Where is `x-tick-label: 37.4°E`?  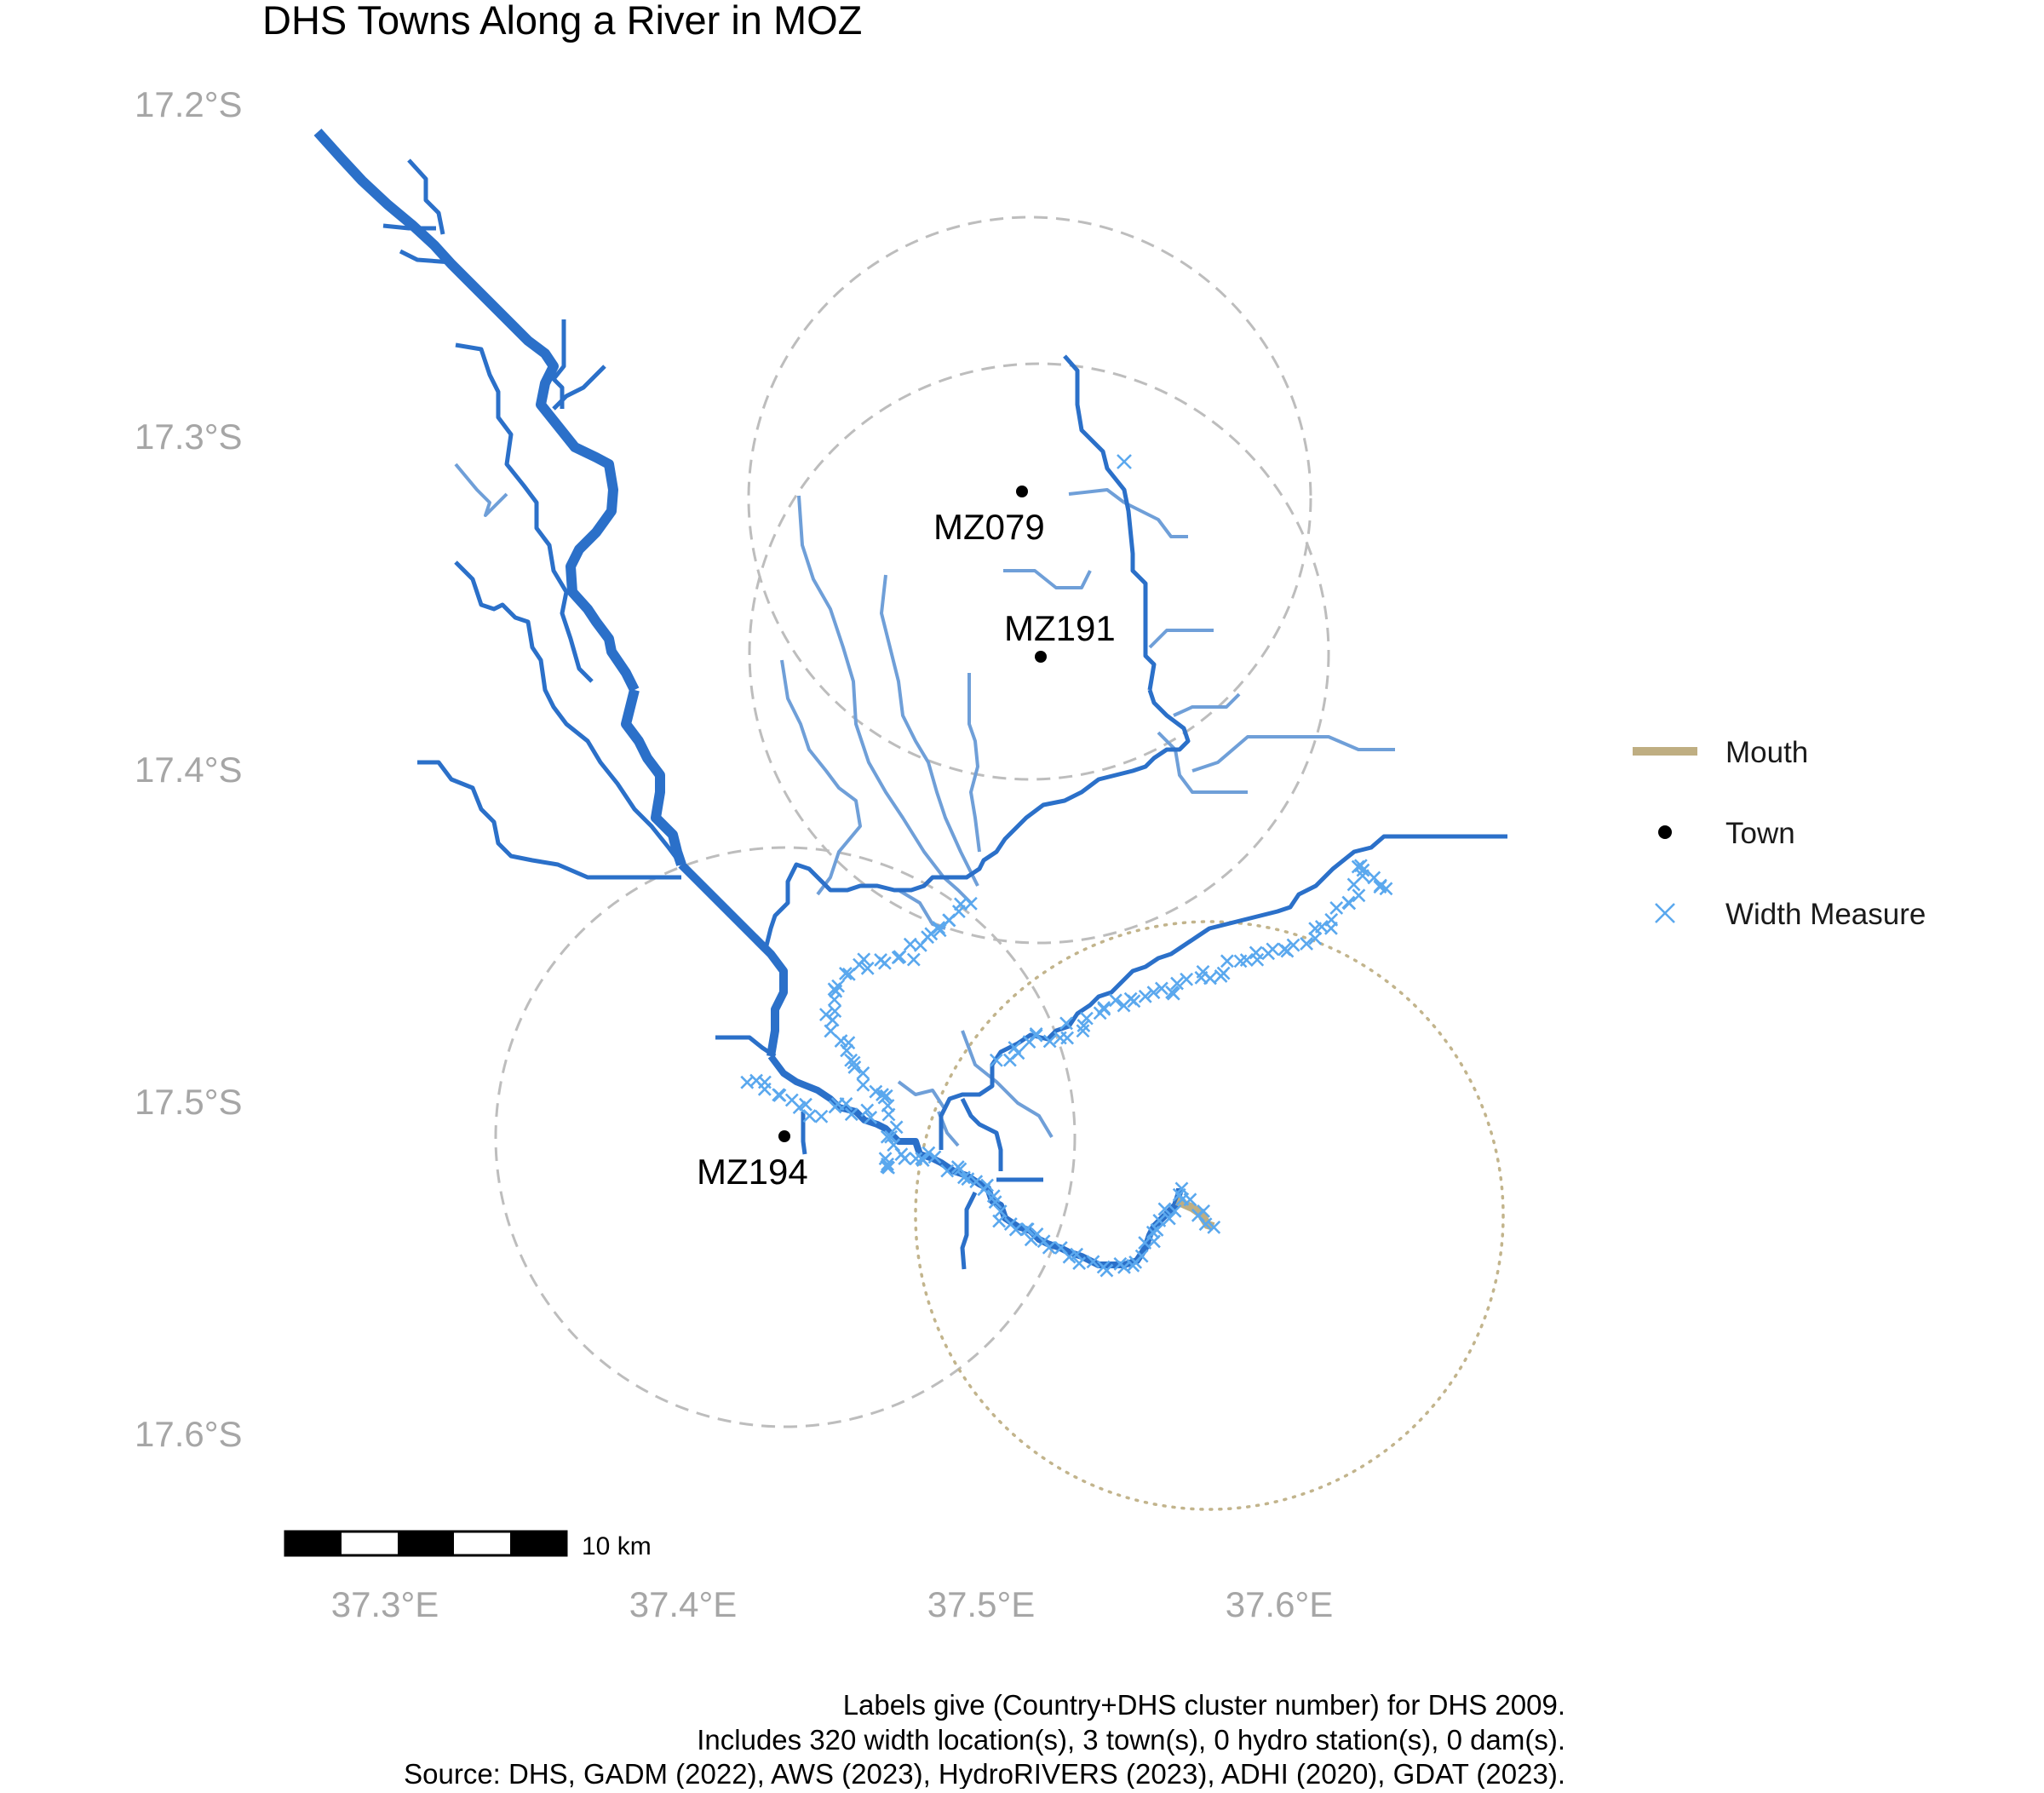
x-tick-label: 37.4°E is located at coordinates (683, 1604).